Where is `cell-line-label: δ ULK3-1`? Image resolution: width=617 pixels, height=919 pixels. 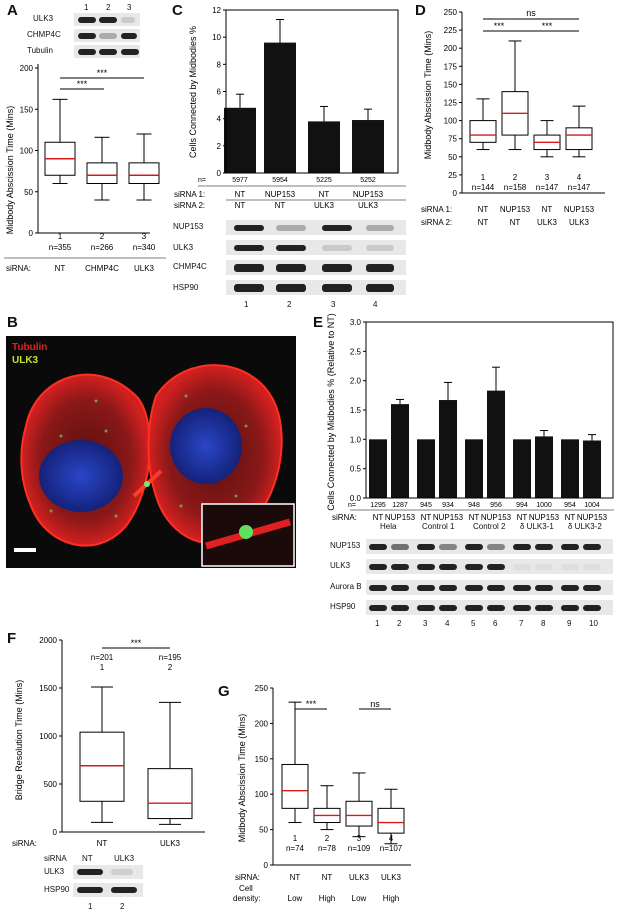 cell-line-label: δ ULK3-1 is located at coordinates (537, 526).